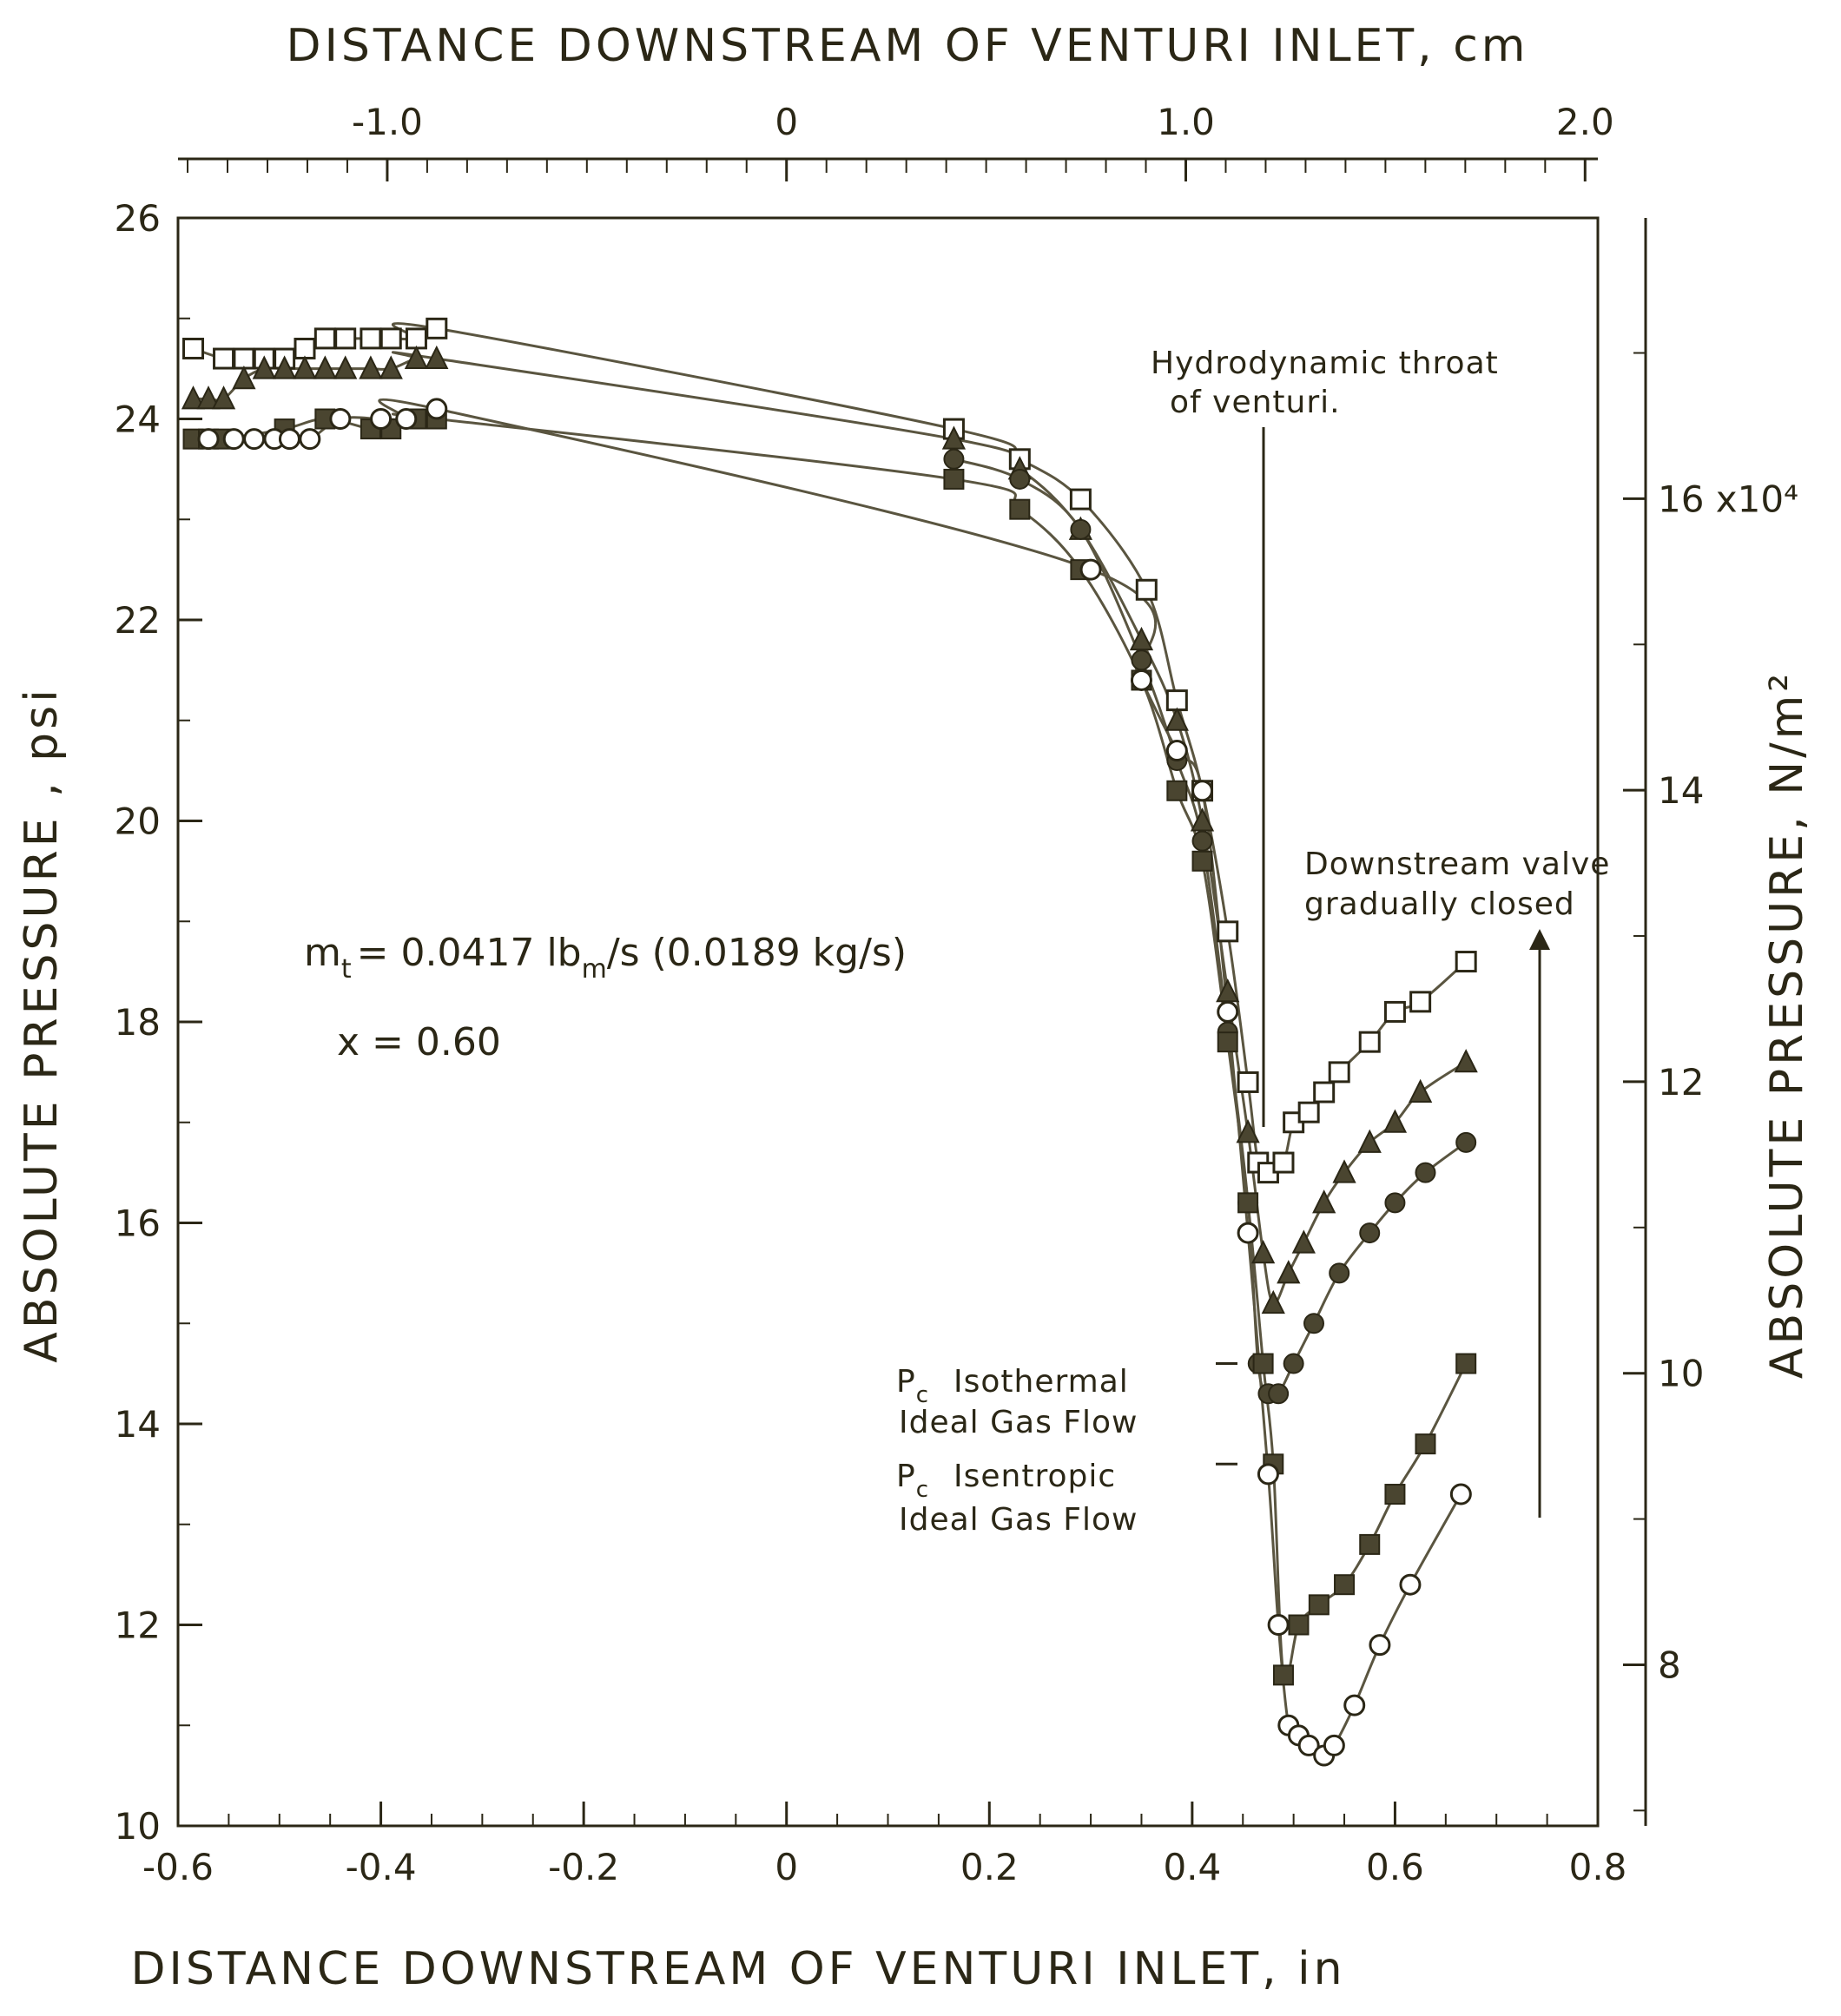  I want to click on x2-axis-label: DISTANCE DOWNSTREAM OF VENTURI INLET, cm, so click(908, 46).